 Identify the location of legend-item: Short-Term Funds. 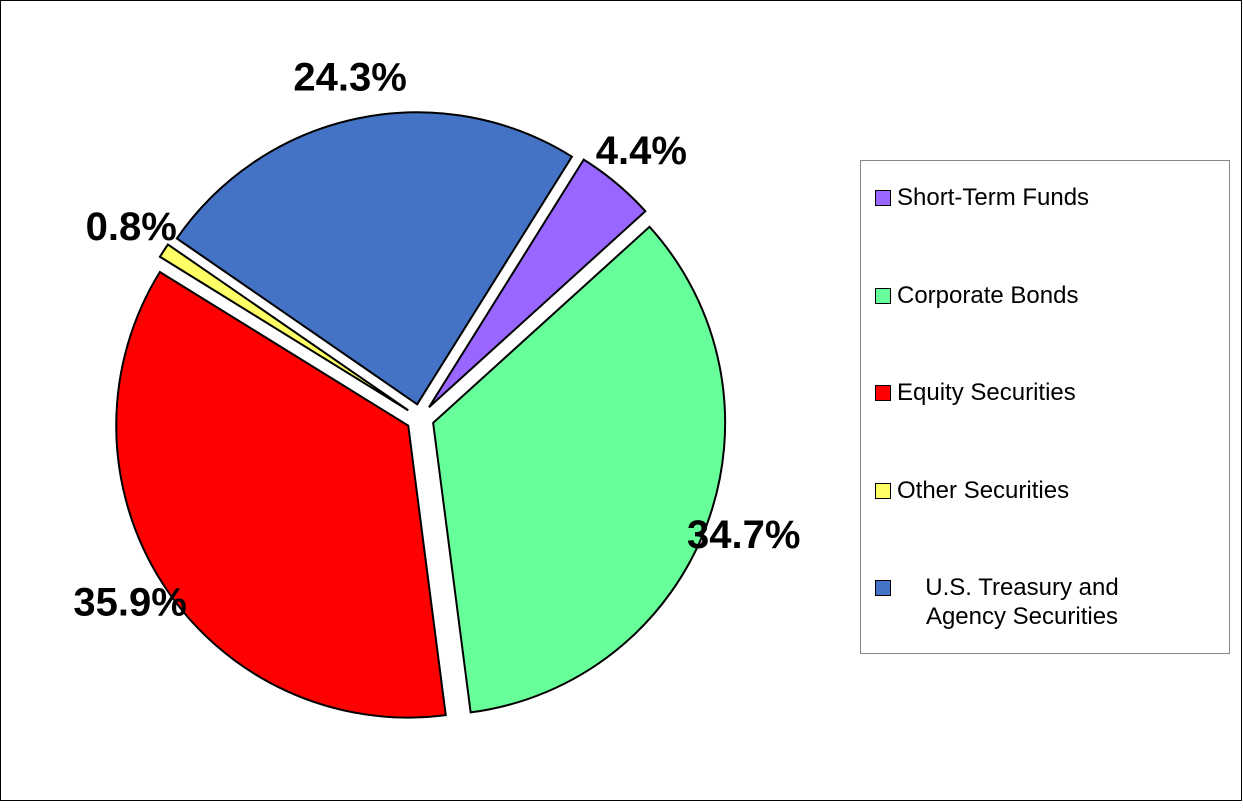
(1045, 197).